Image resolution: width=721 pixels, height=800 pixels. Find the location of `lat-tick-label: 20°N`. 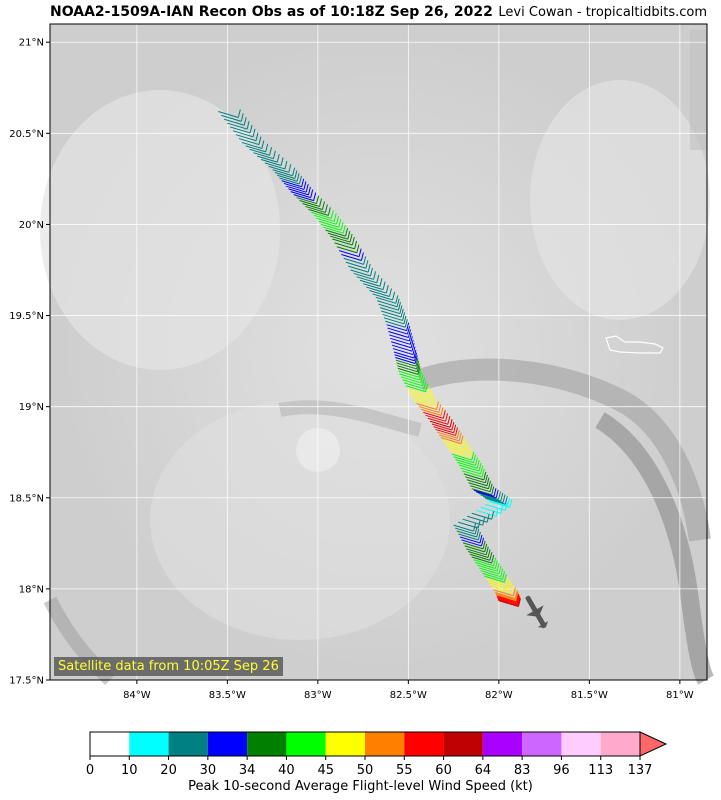

lat-tick-label: 20°N is located at coordinates (31, 225).